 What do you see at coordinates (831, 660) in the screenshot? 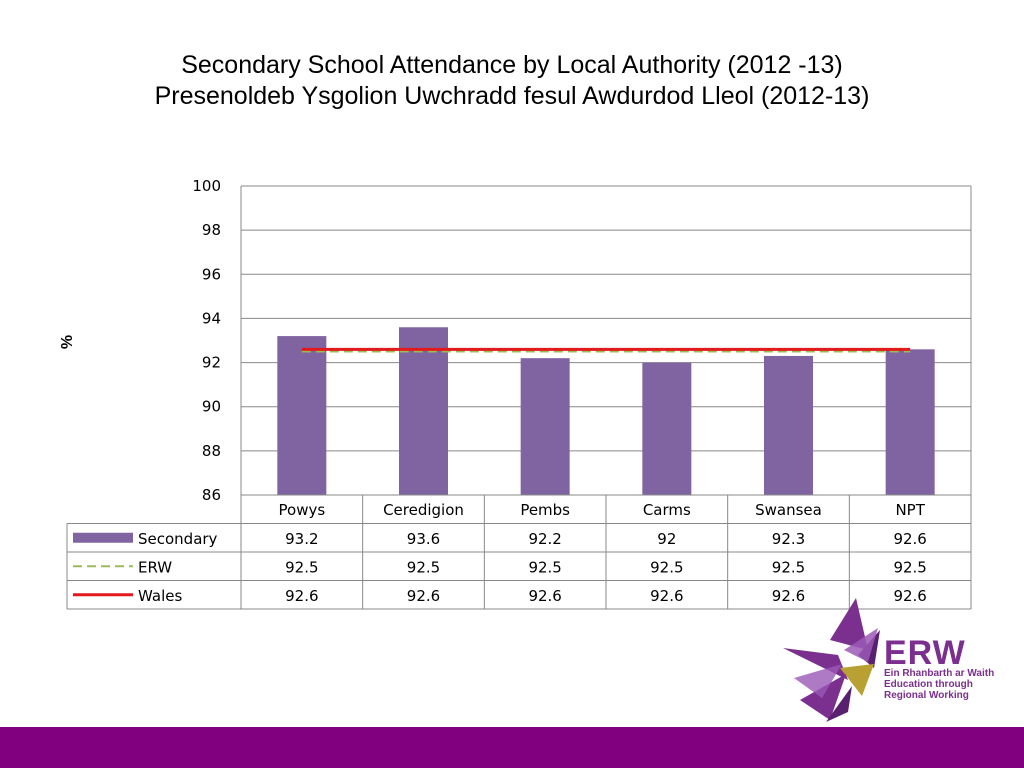
I see `erw-logo-icon` at bounding box center [831, 660].